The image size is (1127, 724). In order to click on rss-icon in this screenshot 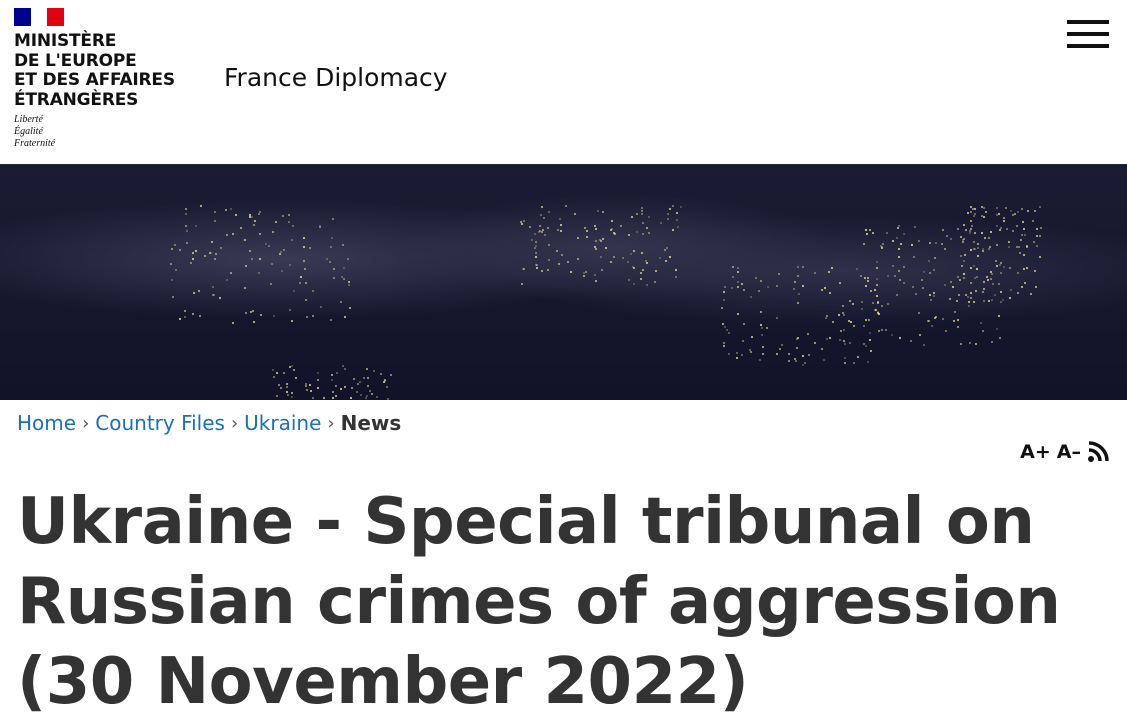, I will do `click(1098, 452)`.